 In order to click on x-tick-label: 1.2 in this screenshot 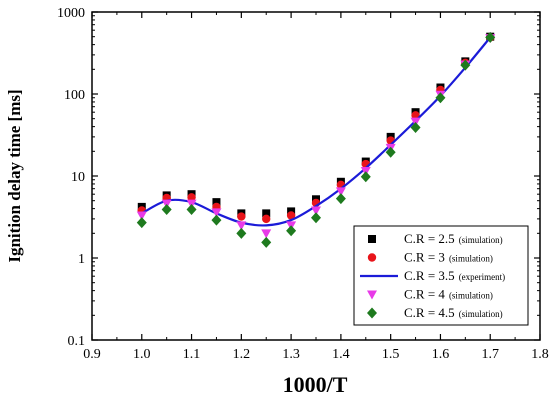, I will do `click(242, 354)`.